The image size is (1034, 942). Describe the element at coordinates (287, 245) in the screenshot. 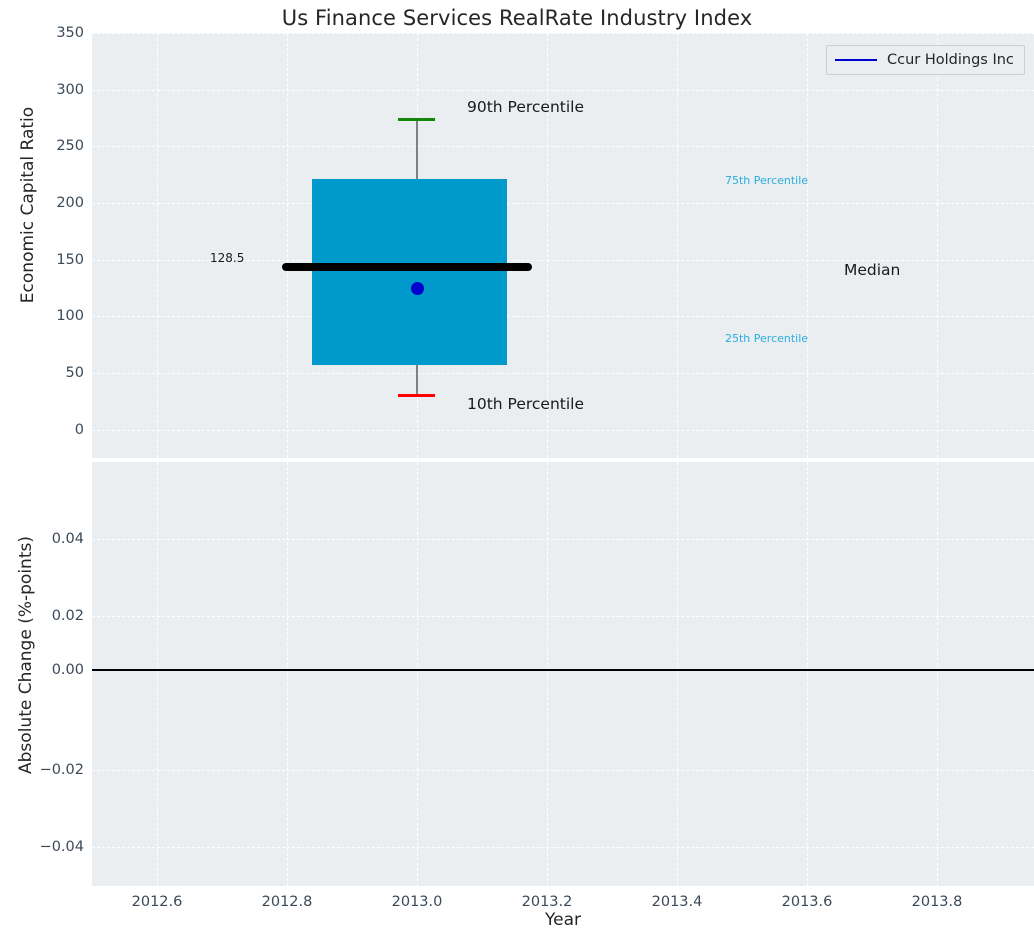

I see `gridline-v-2012.8` at that location.